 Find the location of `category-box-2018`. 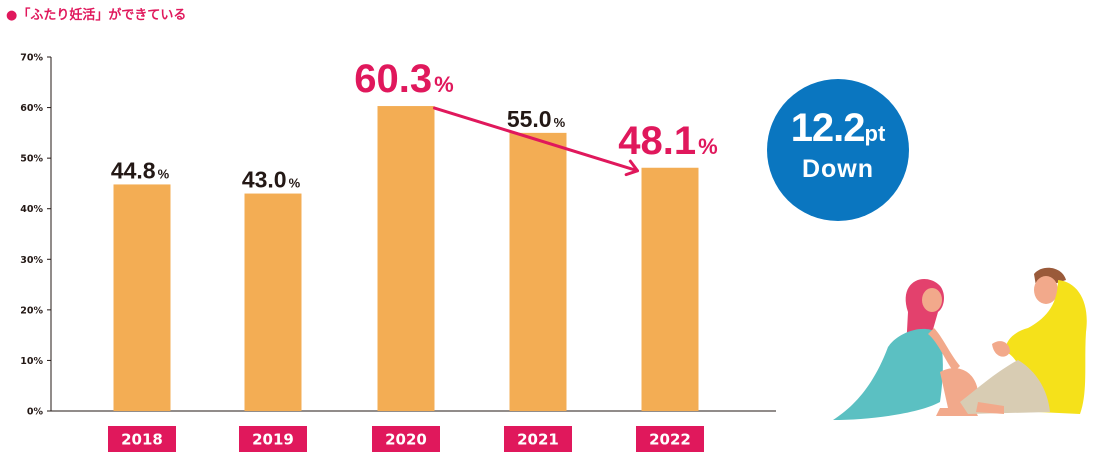

category-box-2018 is located at coordinates (142, 439).